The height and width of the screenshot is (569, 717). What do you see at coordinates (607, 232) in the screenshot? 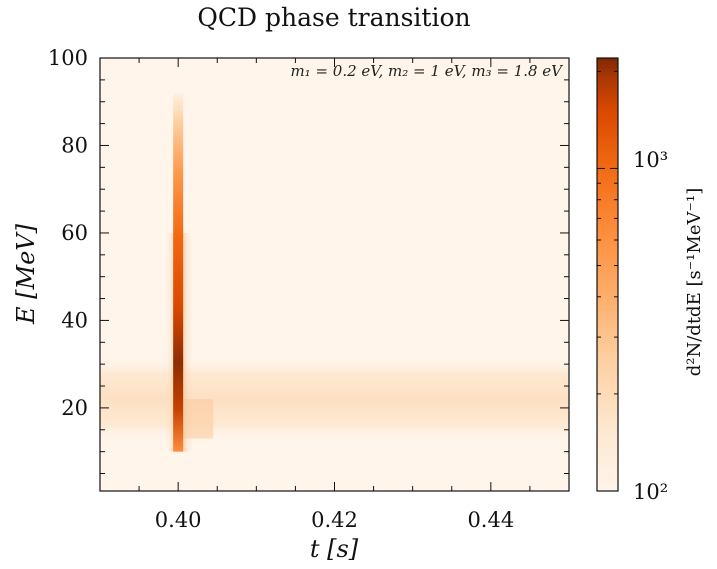
I see `colorbar-ticks` at bounding box center [607, 232].